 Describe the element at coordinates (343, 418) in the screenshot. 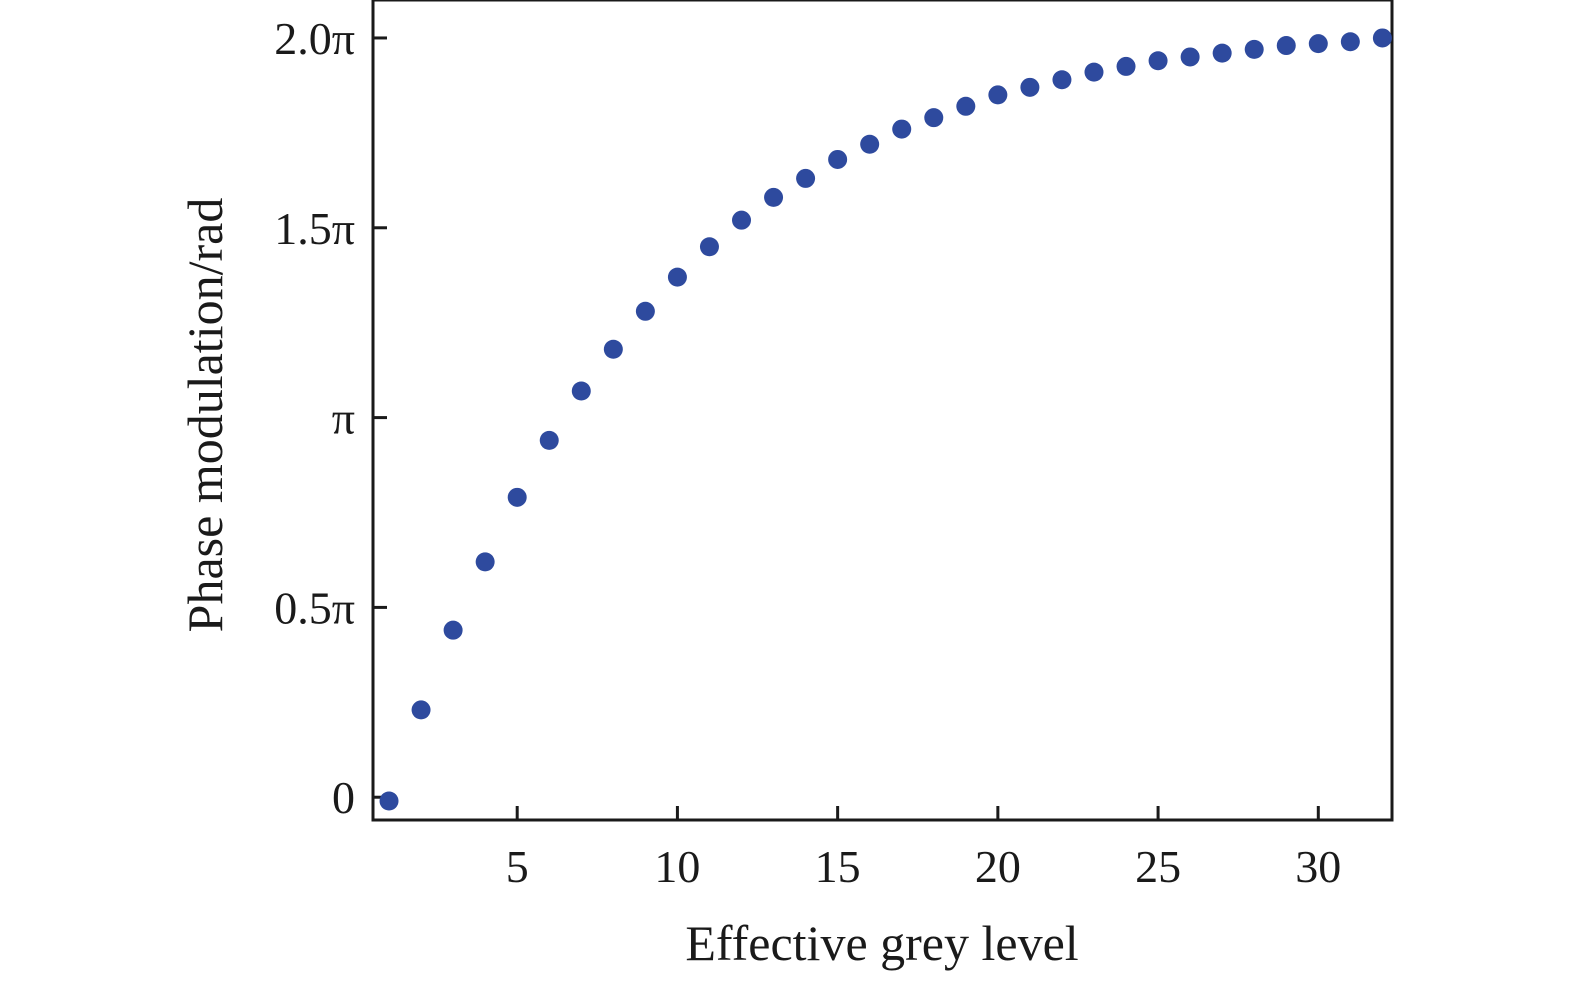

I see `y-tick-label: π` at that location.